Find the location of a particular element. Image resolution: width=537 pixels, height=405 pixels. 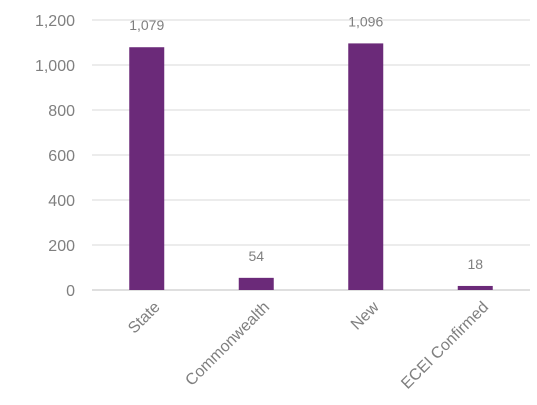

category-label-ecei-confirmed: ECEI Confirmed is located at coordinates (445, 346).